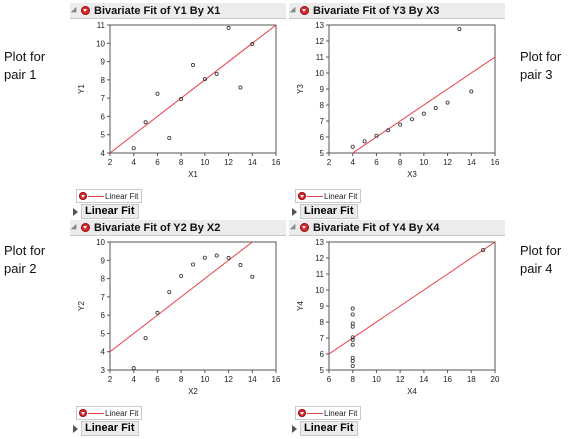 The image size is (584, 439). Describe the element at coordinates (193, 391) in the screenshot. I see `x-axis-label: X2` at that location.